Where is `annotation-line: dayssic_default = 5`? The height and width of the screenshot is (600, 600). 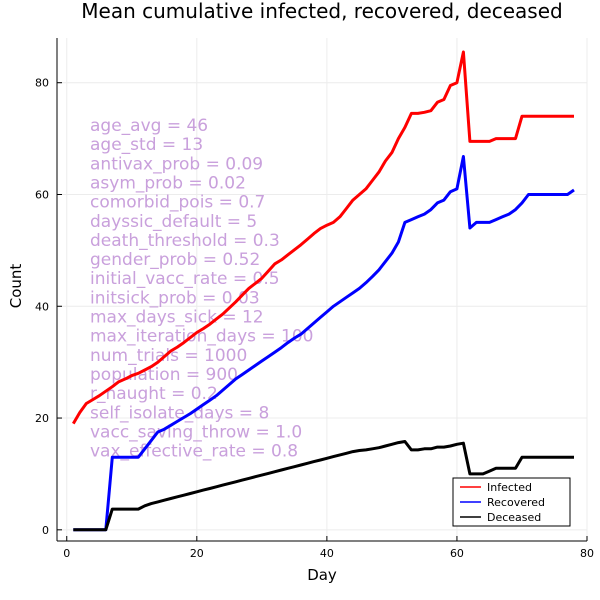
annotation-line: dayssic_default = 5 is located at coordinates (173, 222).